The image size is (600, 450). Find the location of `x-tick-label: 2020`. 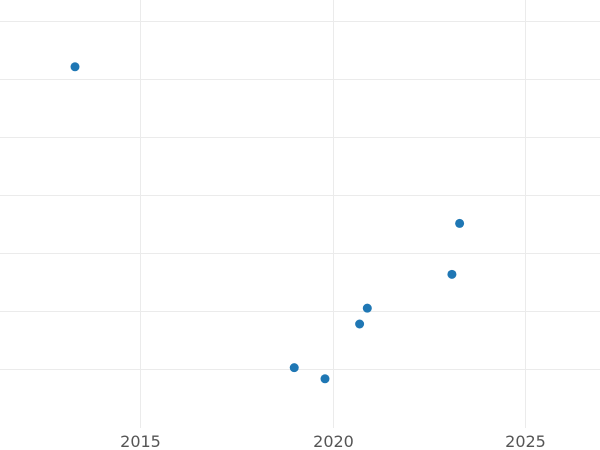

x-tick-label: 2020 is located at coordinates (333, 441).